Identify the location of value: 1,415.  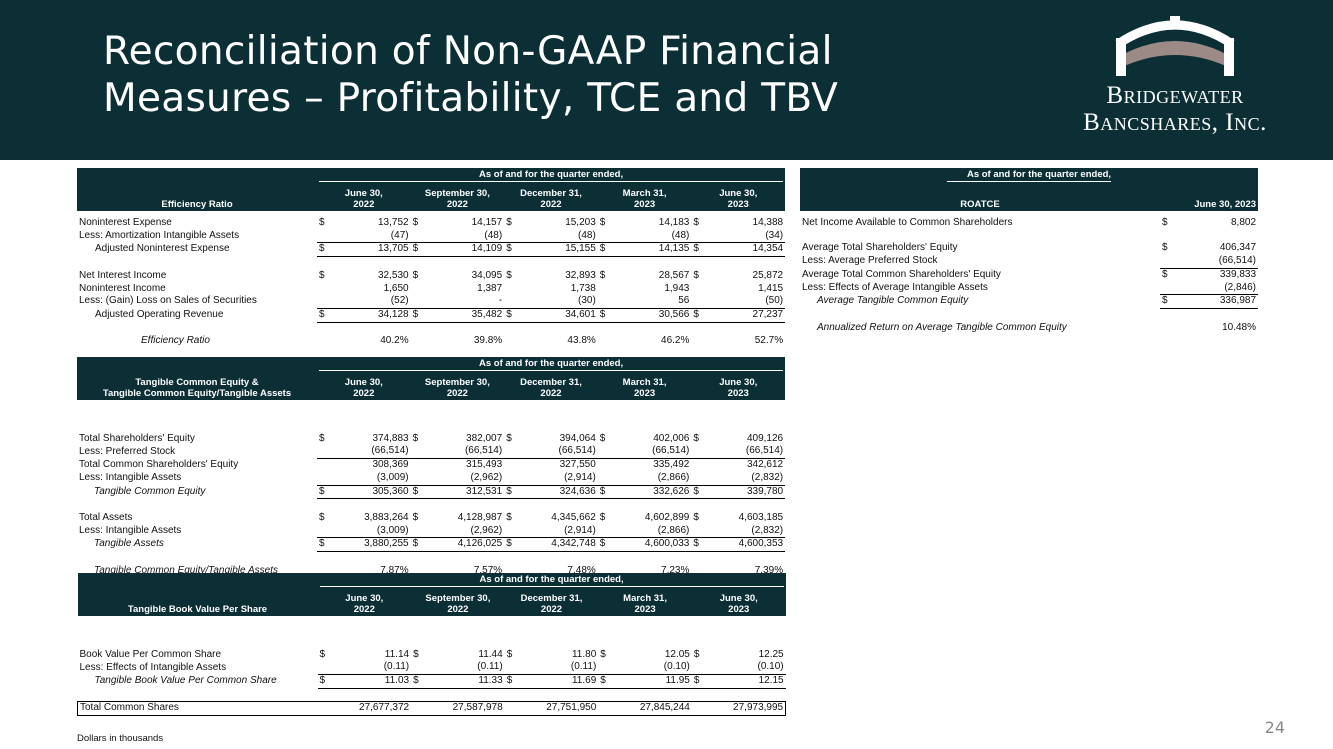
(771, 288).